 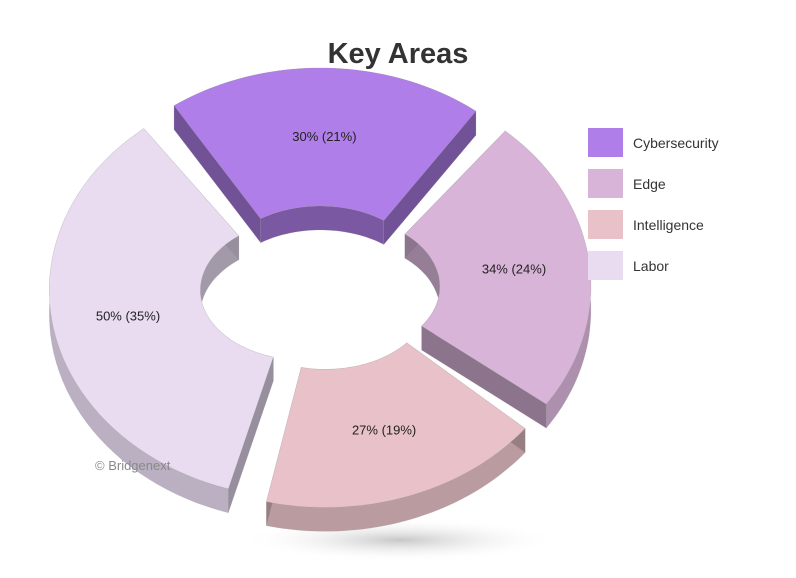 What do you see at coordinates (649, 183) in the screenshot?
I see `legend-label: Edge` at bounding box center [649, 183].